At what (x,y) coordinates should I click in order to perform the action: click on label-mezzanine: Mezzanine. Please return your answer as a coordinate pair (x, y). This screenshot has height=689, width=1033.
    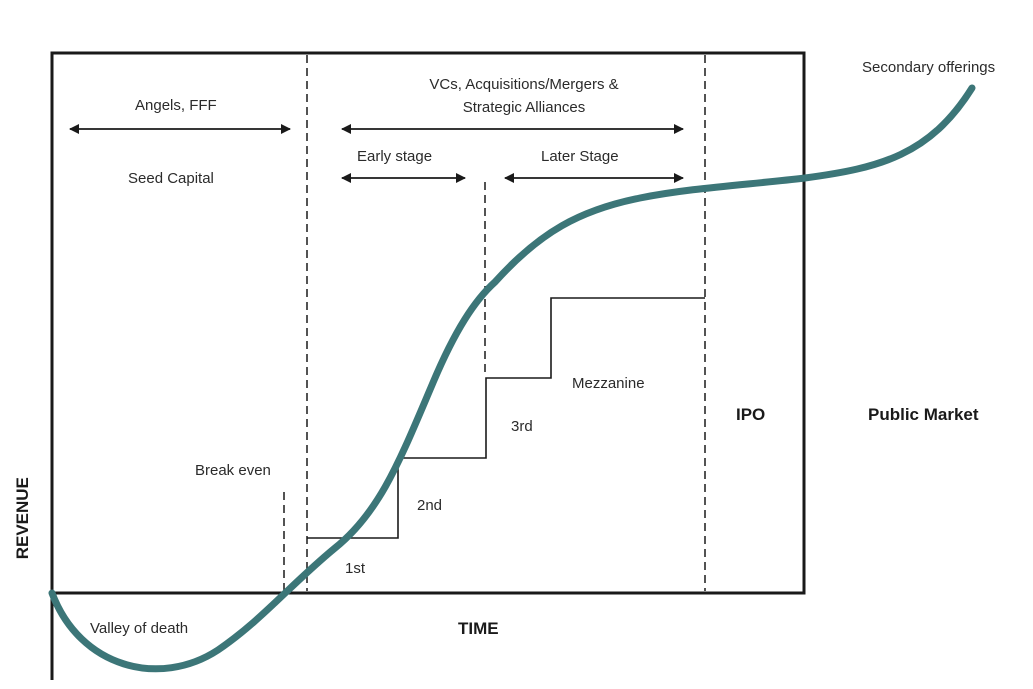
    Looking at the image, I should click on (608, 383).